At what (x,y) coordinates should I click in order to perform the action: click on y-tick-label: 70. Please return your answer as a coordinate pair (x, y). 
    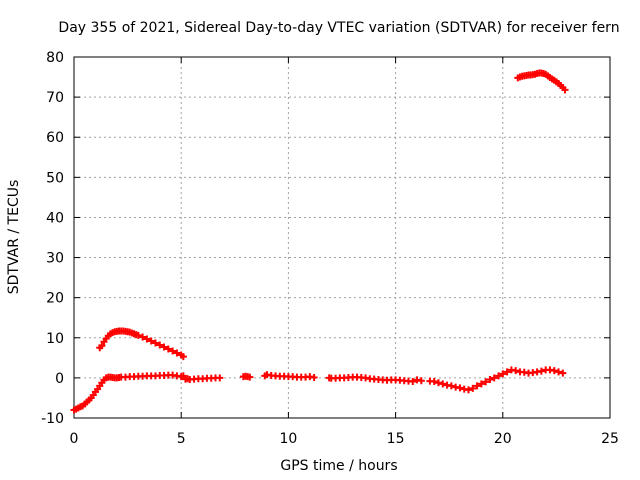
    Looking at the image, I should click on (55, 98).